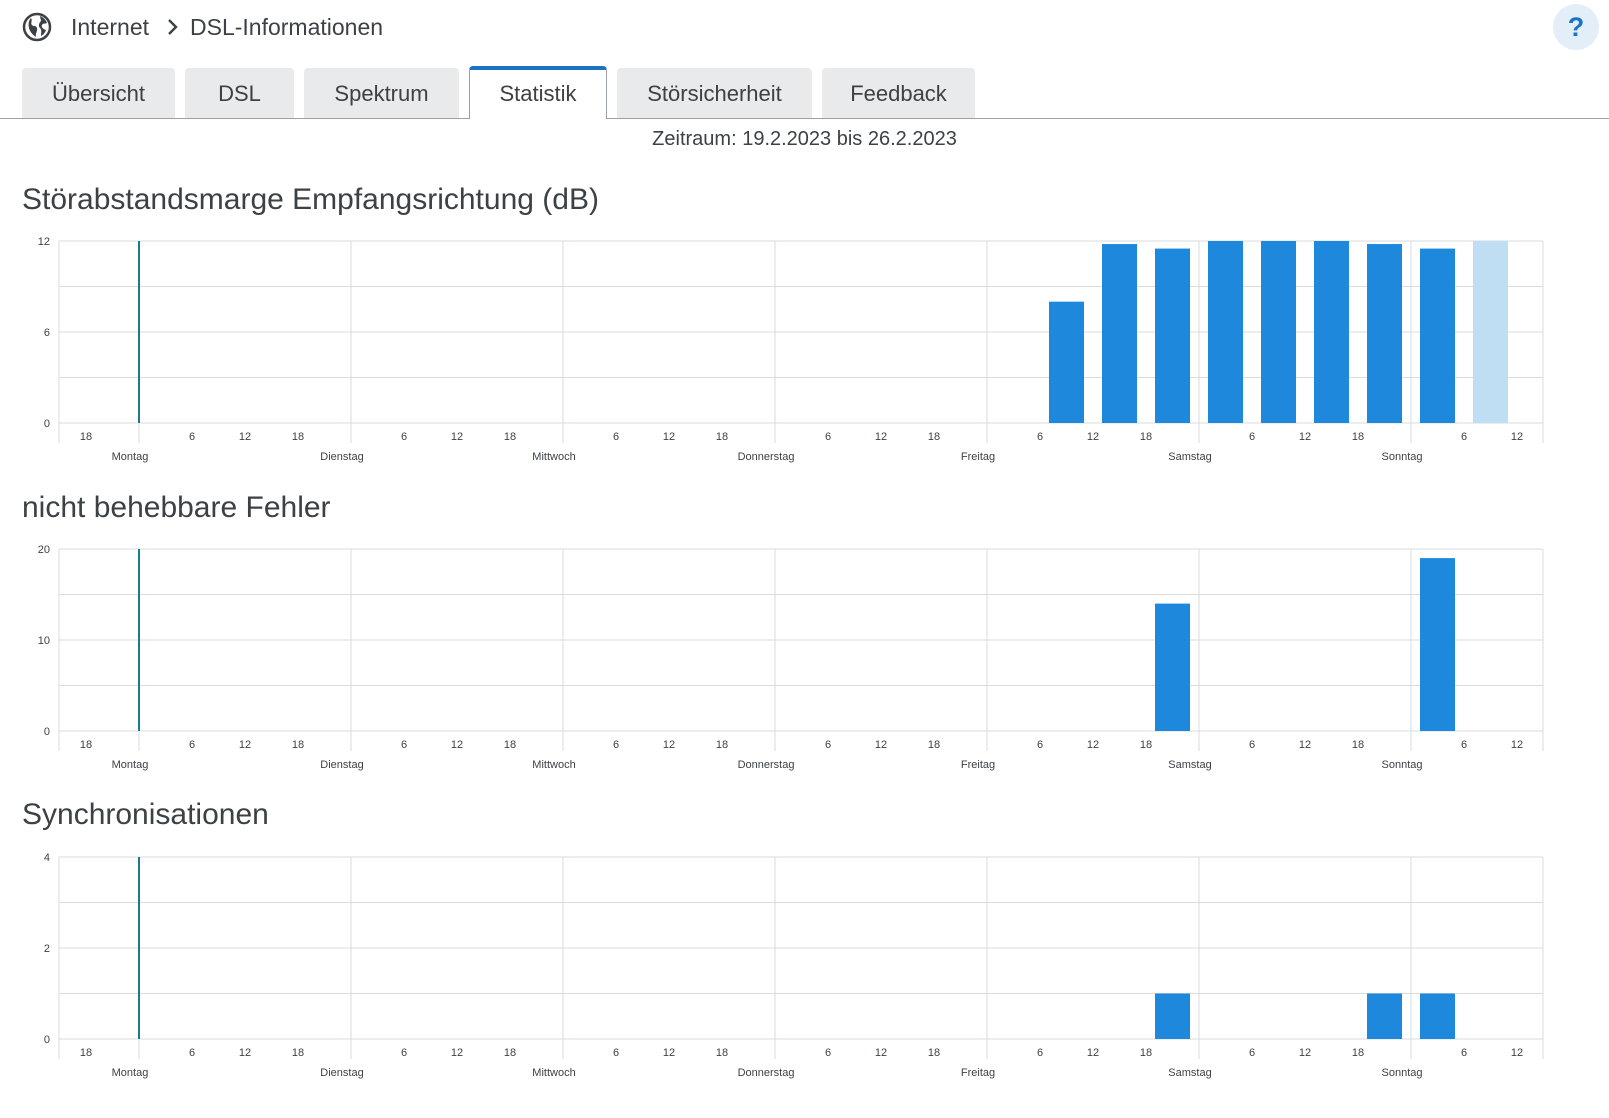 This screenshot has width=1609, height=1118. Describe the element at coordinates (804, 30) in the screenshot. I see `page-header: Internet DSL-Informationen ?` at that location.